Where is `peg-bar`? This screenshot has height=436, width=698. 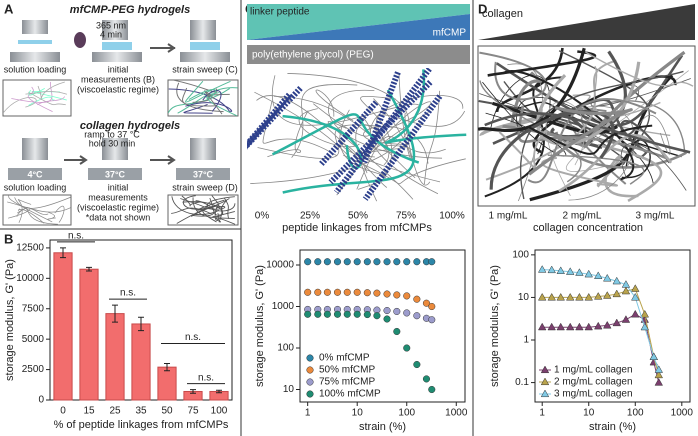 peg-bar is located at coordinates (358, 54).